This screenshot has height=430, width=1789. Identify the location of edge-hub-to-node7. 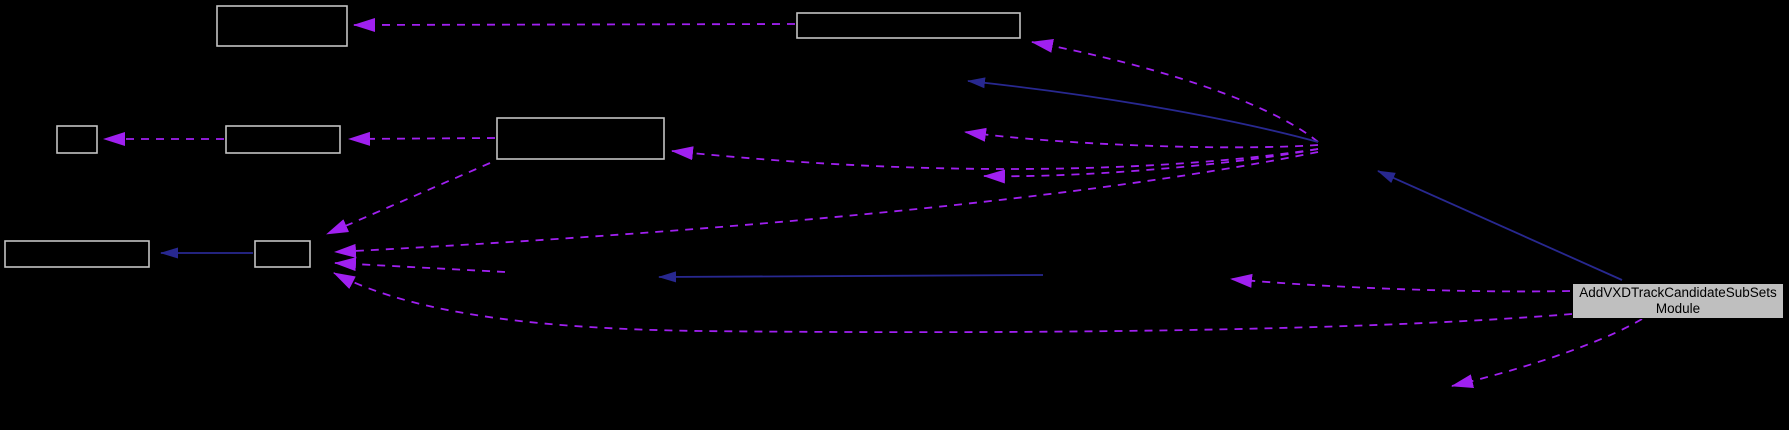
(826, 204).